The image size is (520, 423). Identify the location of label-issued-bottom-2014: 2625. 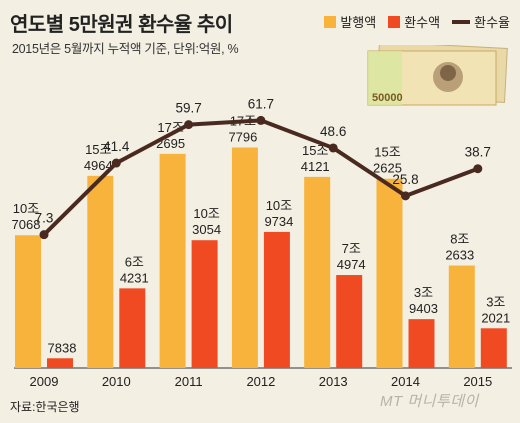
(387, 168).